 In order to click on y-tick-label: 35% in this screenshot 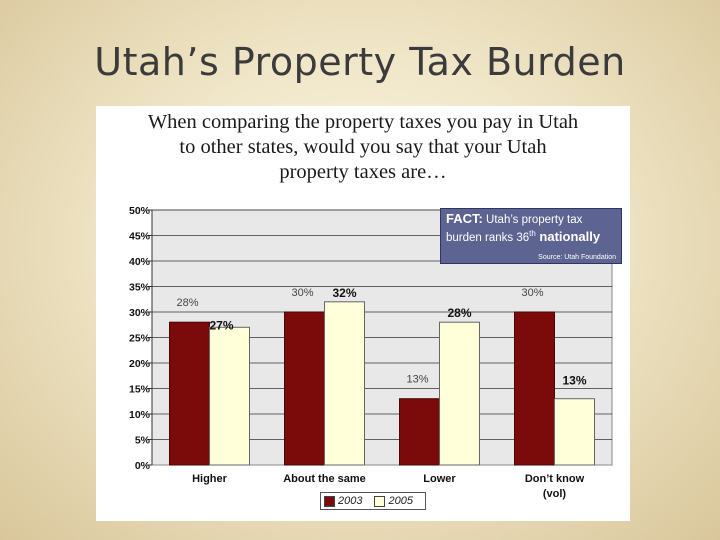, I will do `click(140, 288)`.